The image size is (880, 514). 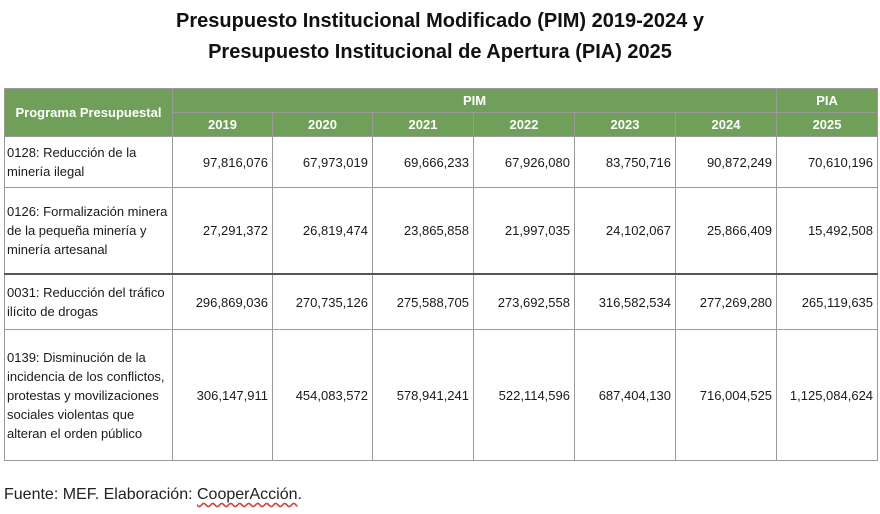 I want to click on budget-value-cell: 70,610,196, so click(x=827, y=162).